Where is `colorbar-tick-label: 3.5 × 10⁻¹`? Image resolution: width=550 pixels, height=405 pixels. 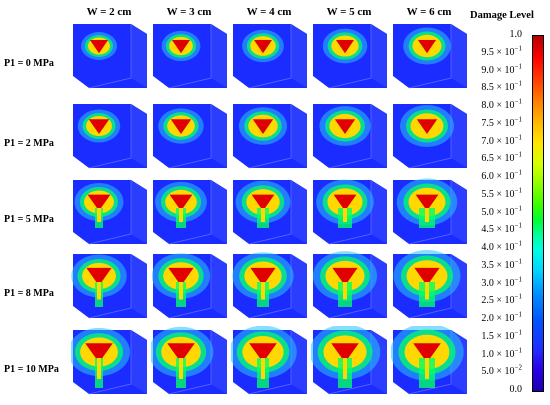
colorbar-tick-label: 3.5 × 10⁻¹ is located at coordinates (501, 264).